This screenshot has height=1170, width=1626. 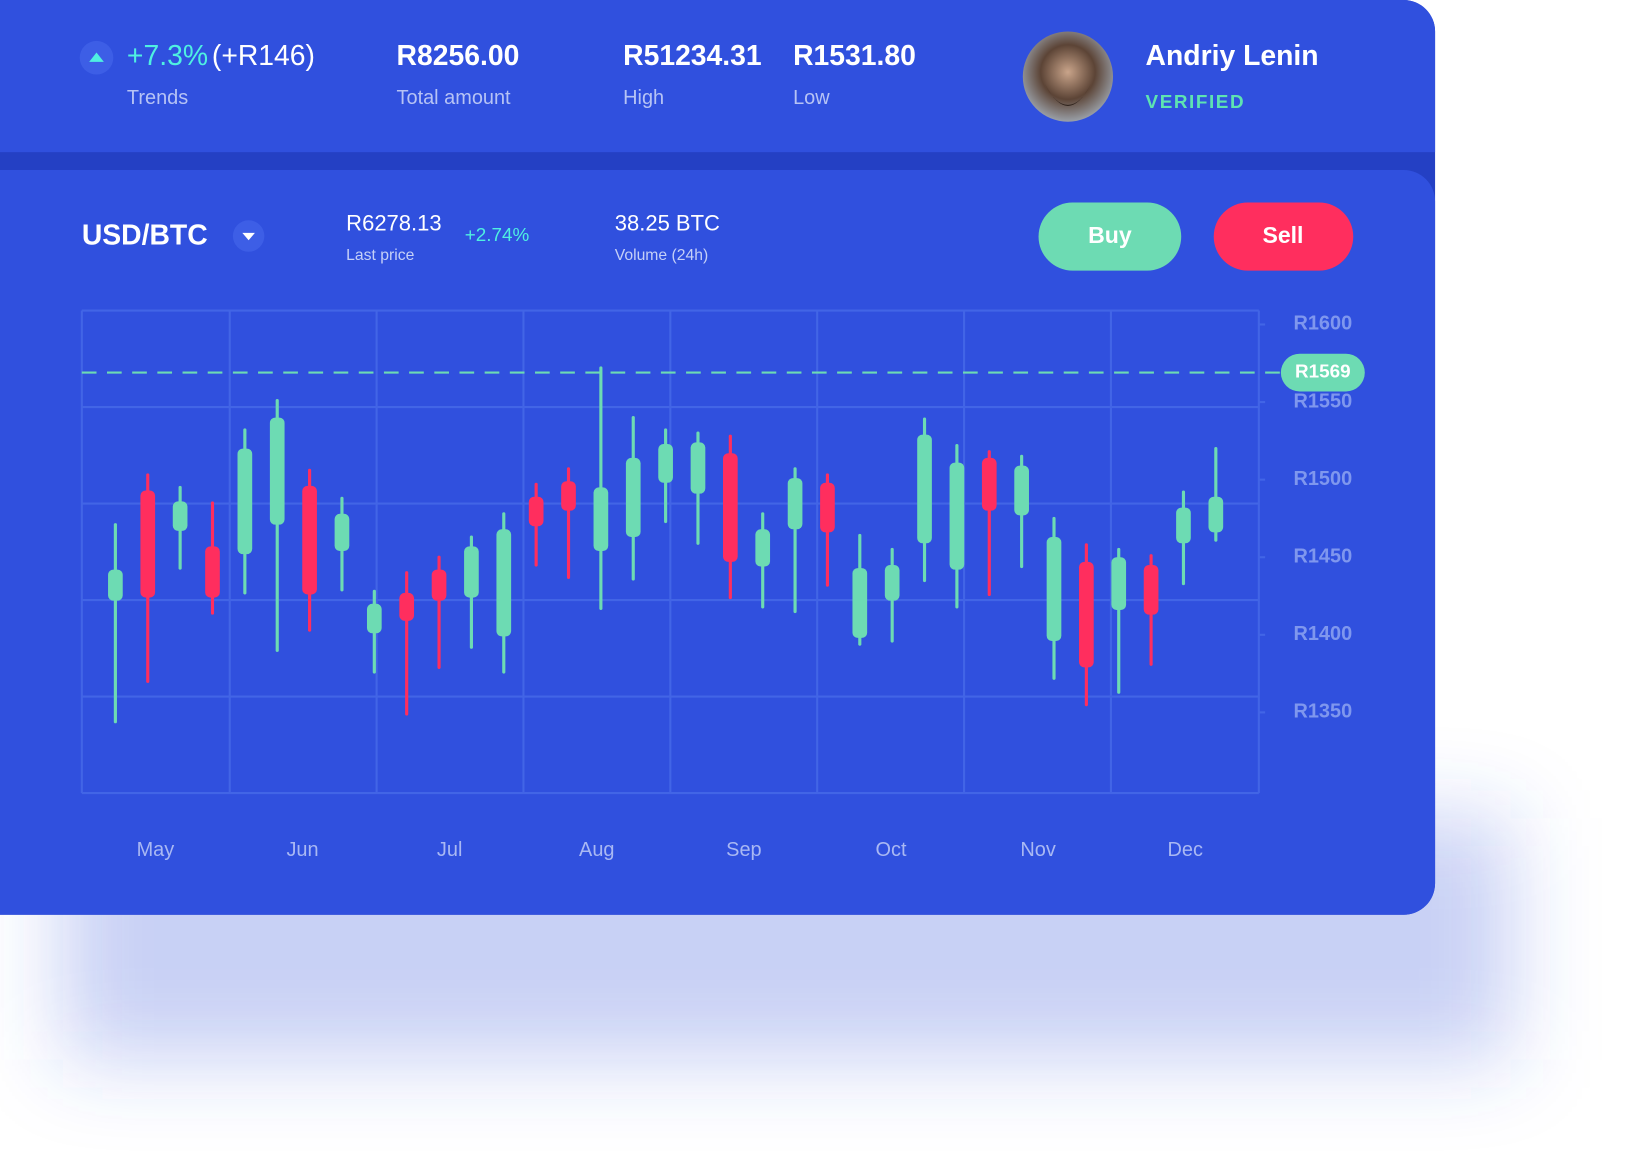 What do you see at coordinates (596, 850) in the screenshot?
I see `x-tick-label: Aug` at bounding box center [596, 850].